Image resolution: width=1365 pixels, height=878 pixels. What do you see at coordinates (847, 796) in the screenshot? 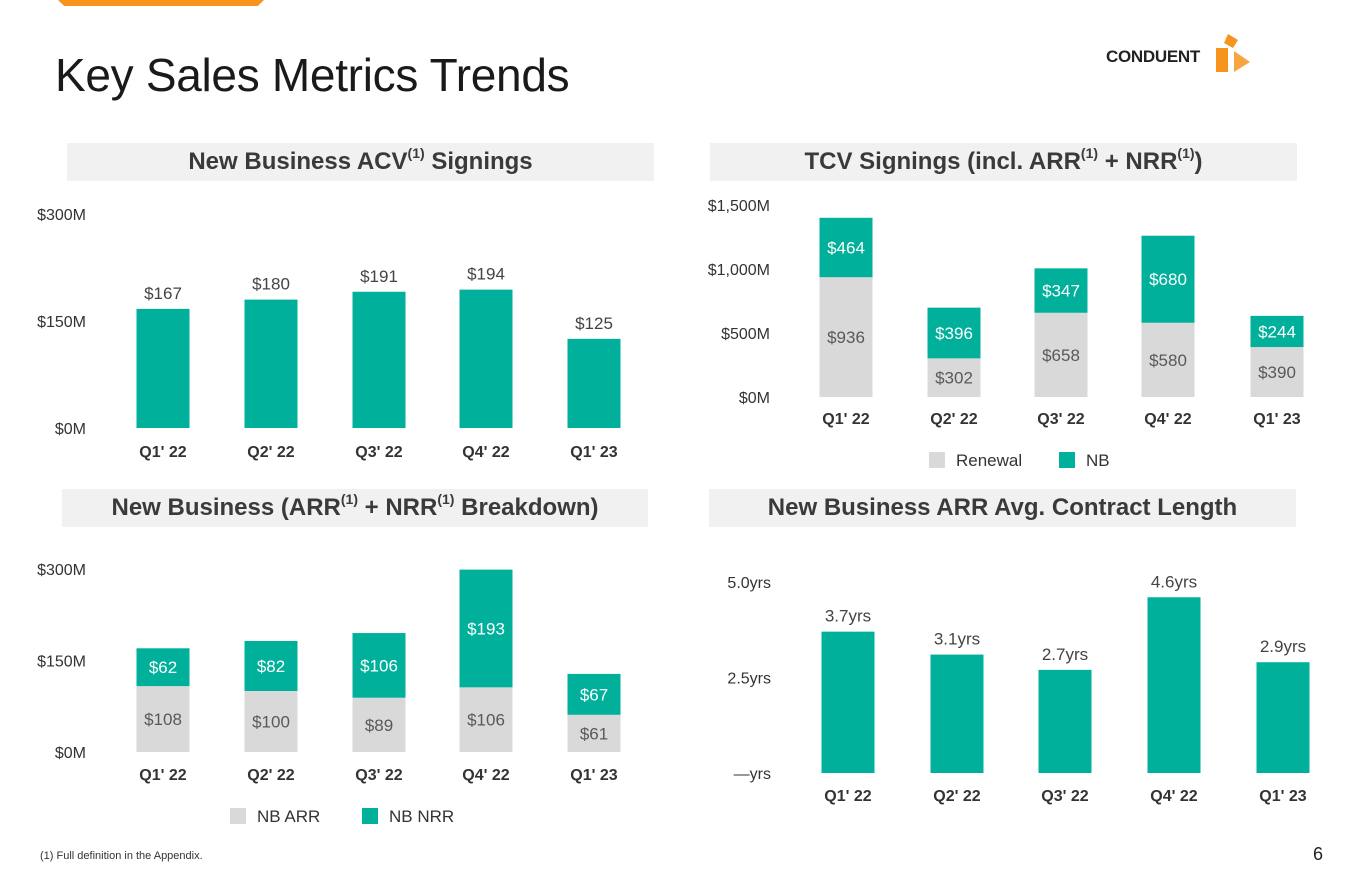
I see `length-category-label: Q1' 22` at bounding box center [847, 796].